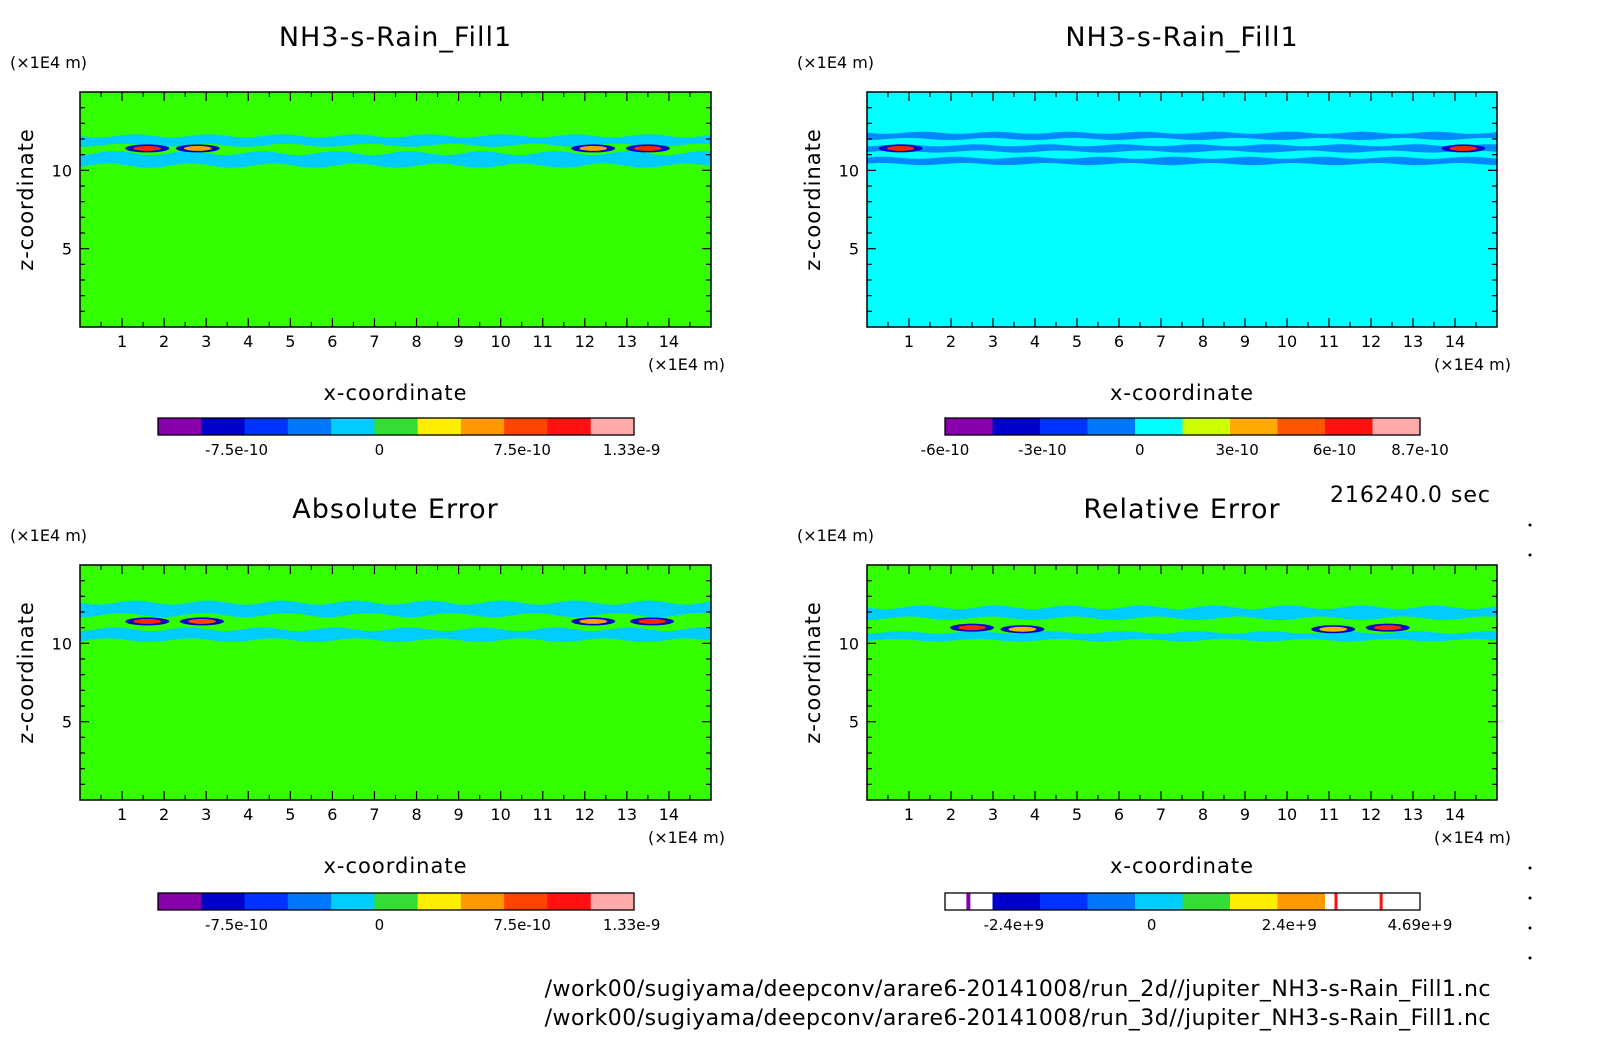  What do you see at coordinates (1182, 866) in the screenshot?
I see `x-axis-label: x-coordinate` at bounding box center [1182, 866].